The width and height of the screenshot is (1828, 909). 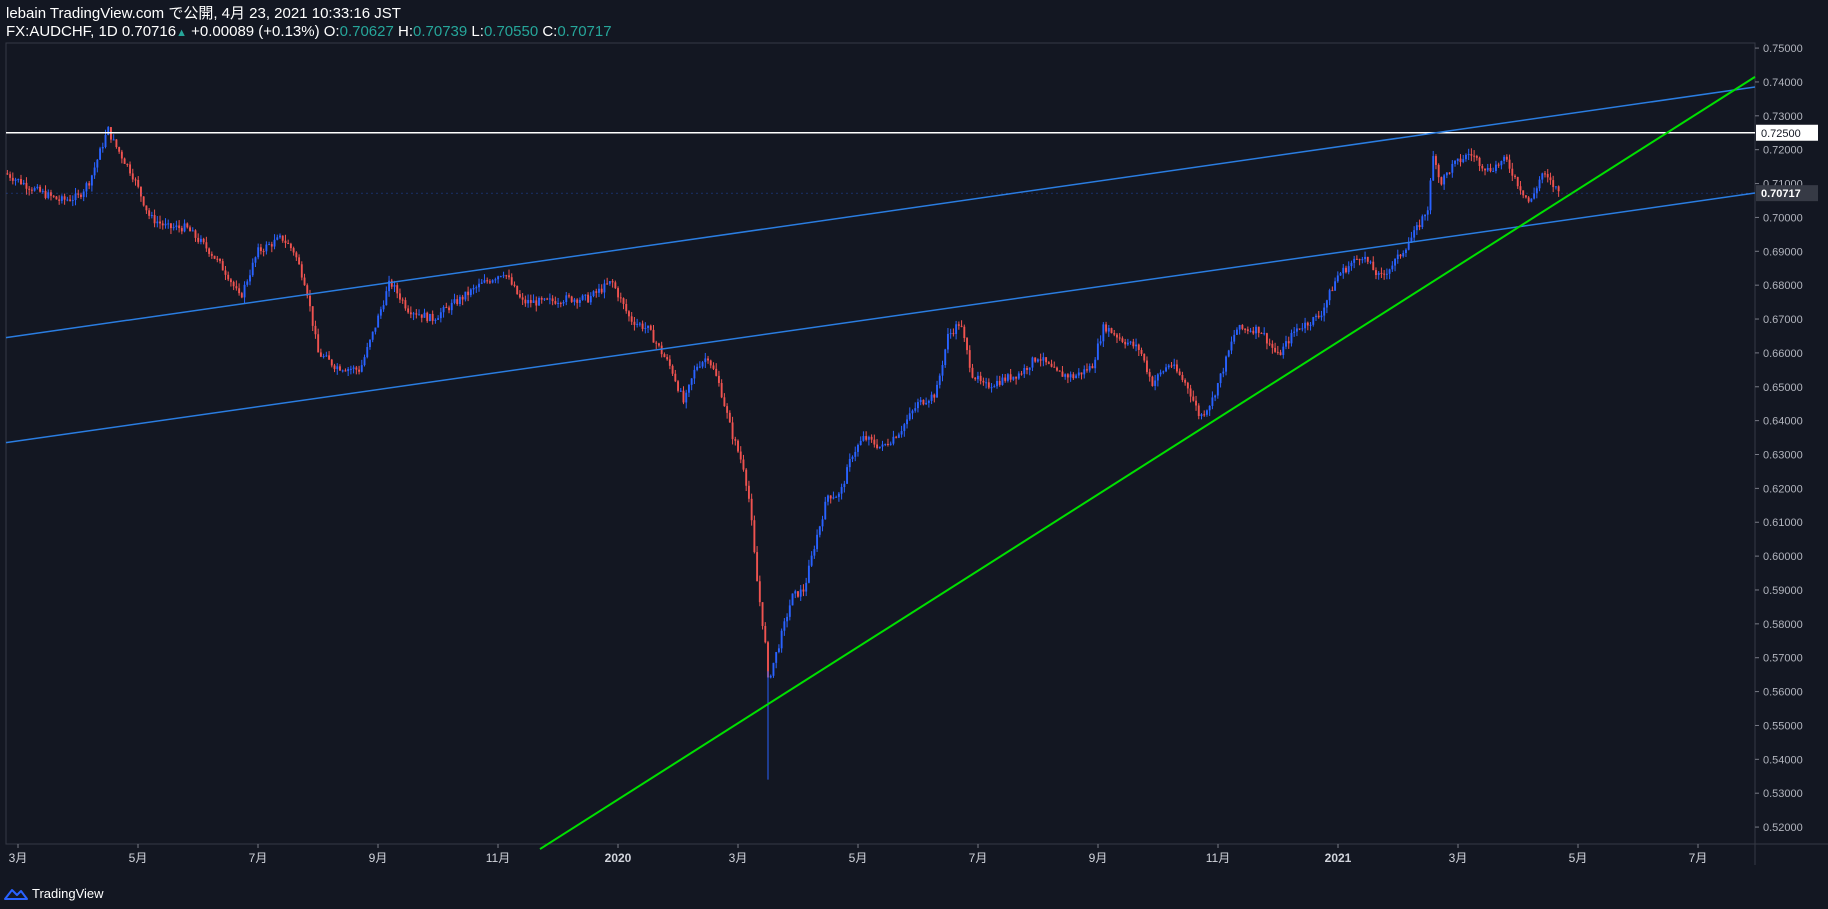 I want to click on resistance-price-tag, so click(x=1787, y=132).